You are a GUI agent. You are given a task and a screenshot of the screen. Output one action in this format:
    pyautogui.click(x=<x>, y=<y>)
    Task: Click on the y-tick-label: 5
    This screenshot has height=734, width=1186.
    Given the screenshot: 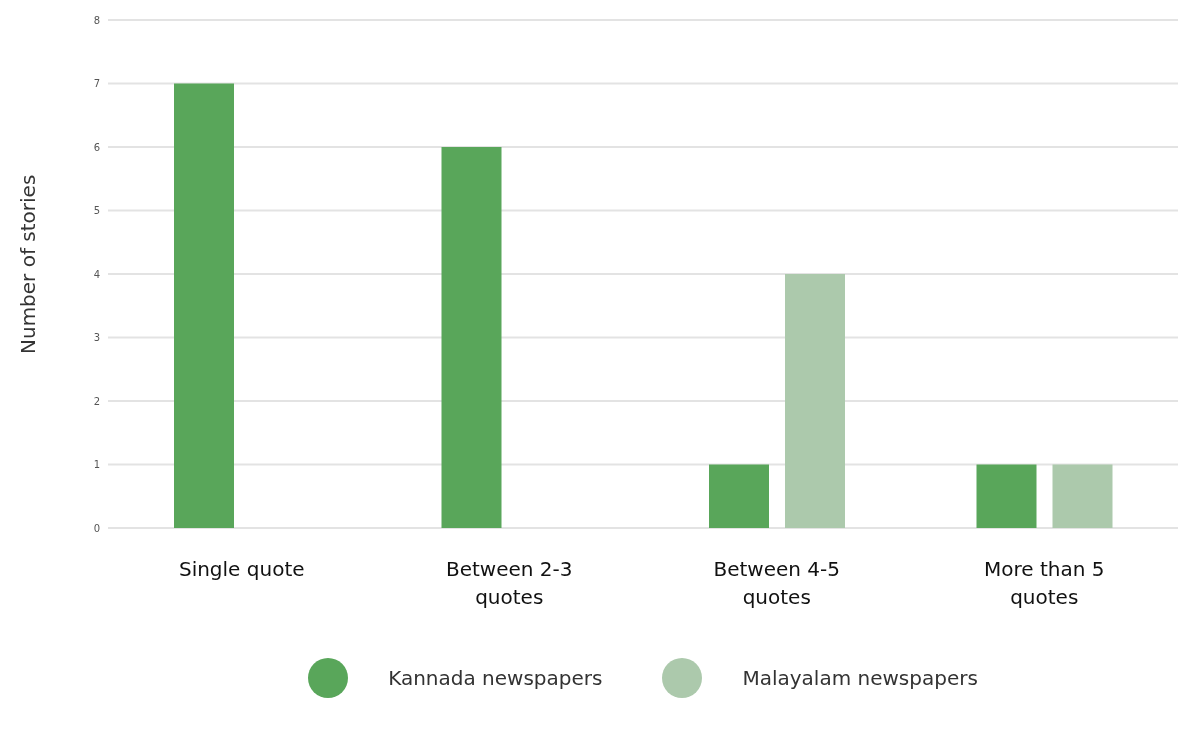 What is the action you would take?
    pyautogui.click(x=96, y=211)
    